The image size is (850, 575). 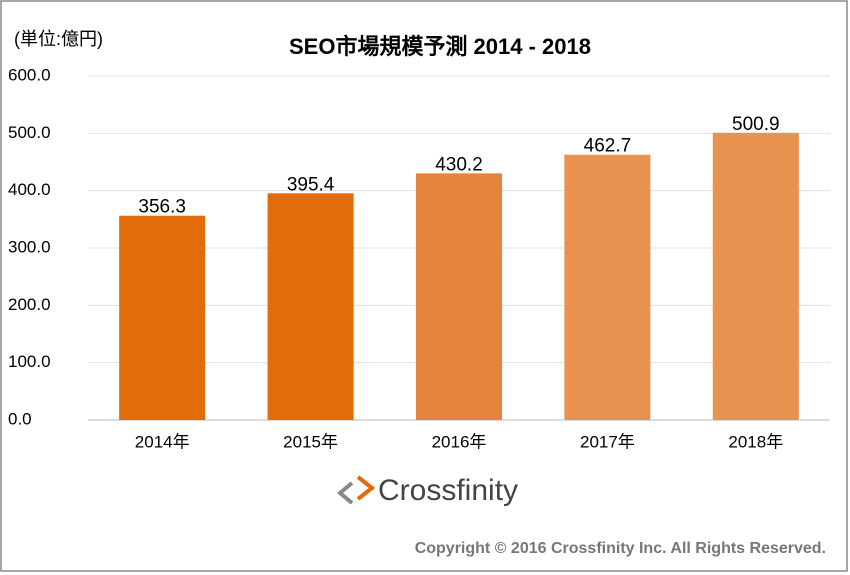 I want to click on value-label: 356.3, so click(x=162, y=207).